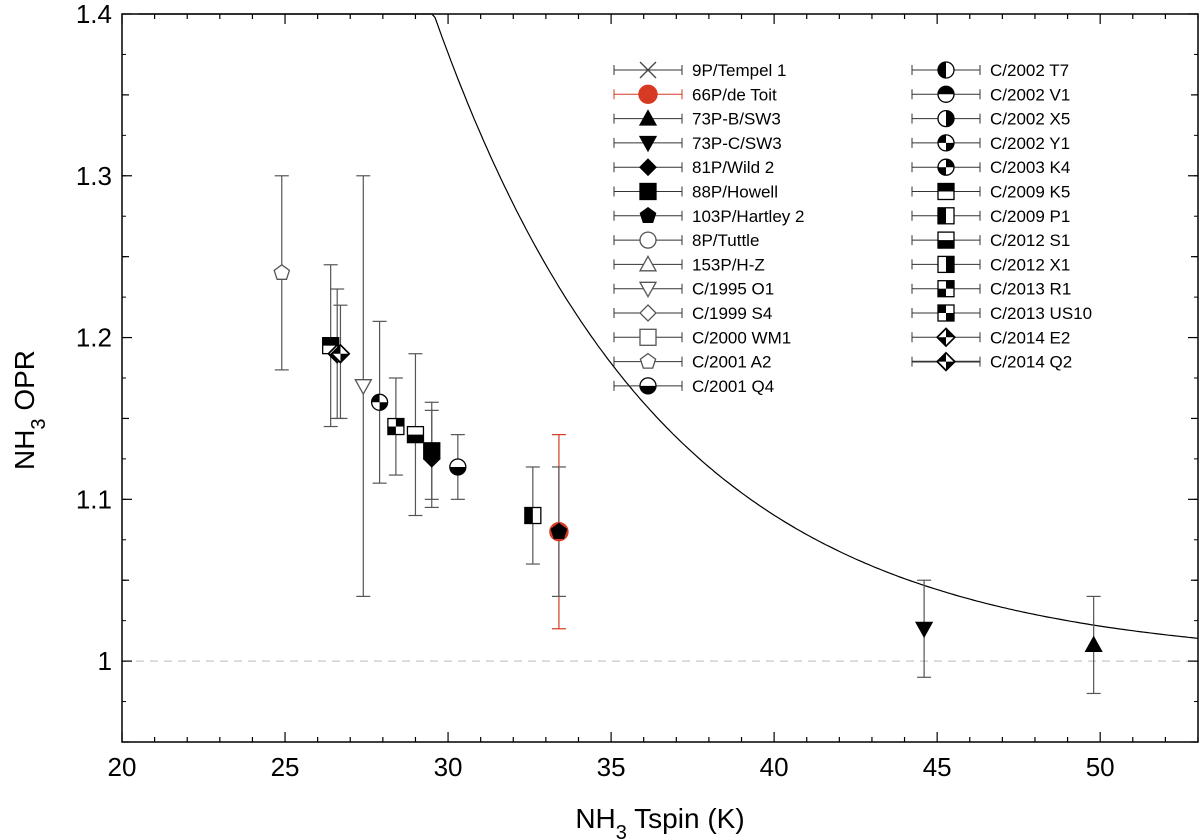 The width and height of the screenshot is (1200, 840). I want to click on x-tick-label: 35, so click(611, 767).